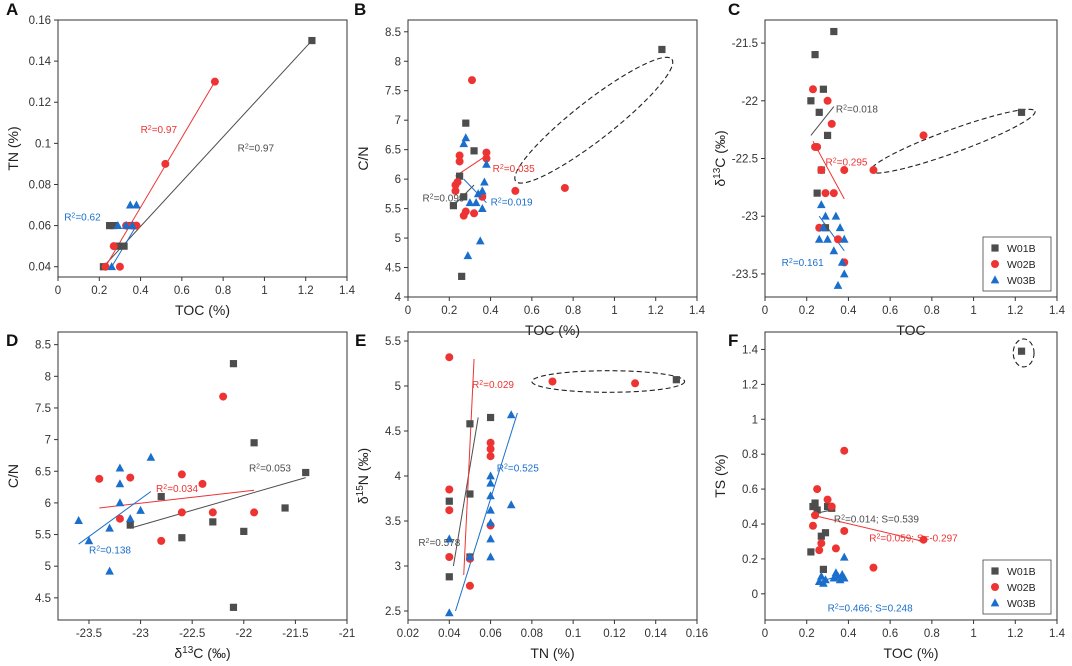  What do you see at coordinates (822, 121) in the screenshot?
I see `fit-line-w01b` at bounding box center [822, 121].